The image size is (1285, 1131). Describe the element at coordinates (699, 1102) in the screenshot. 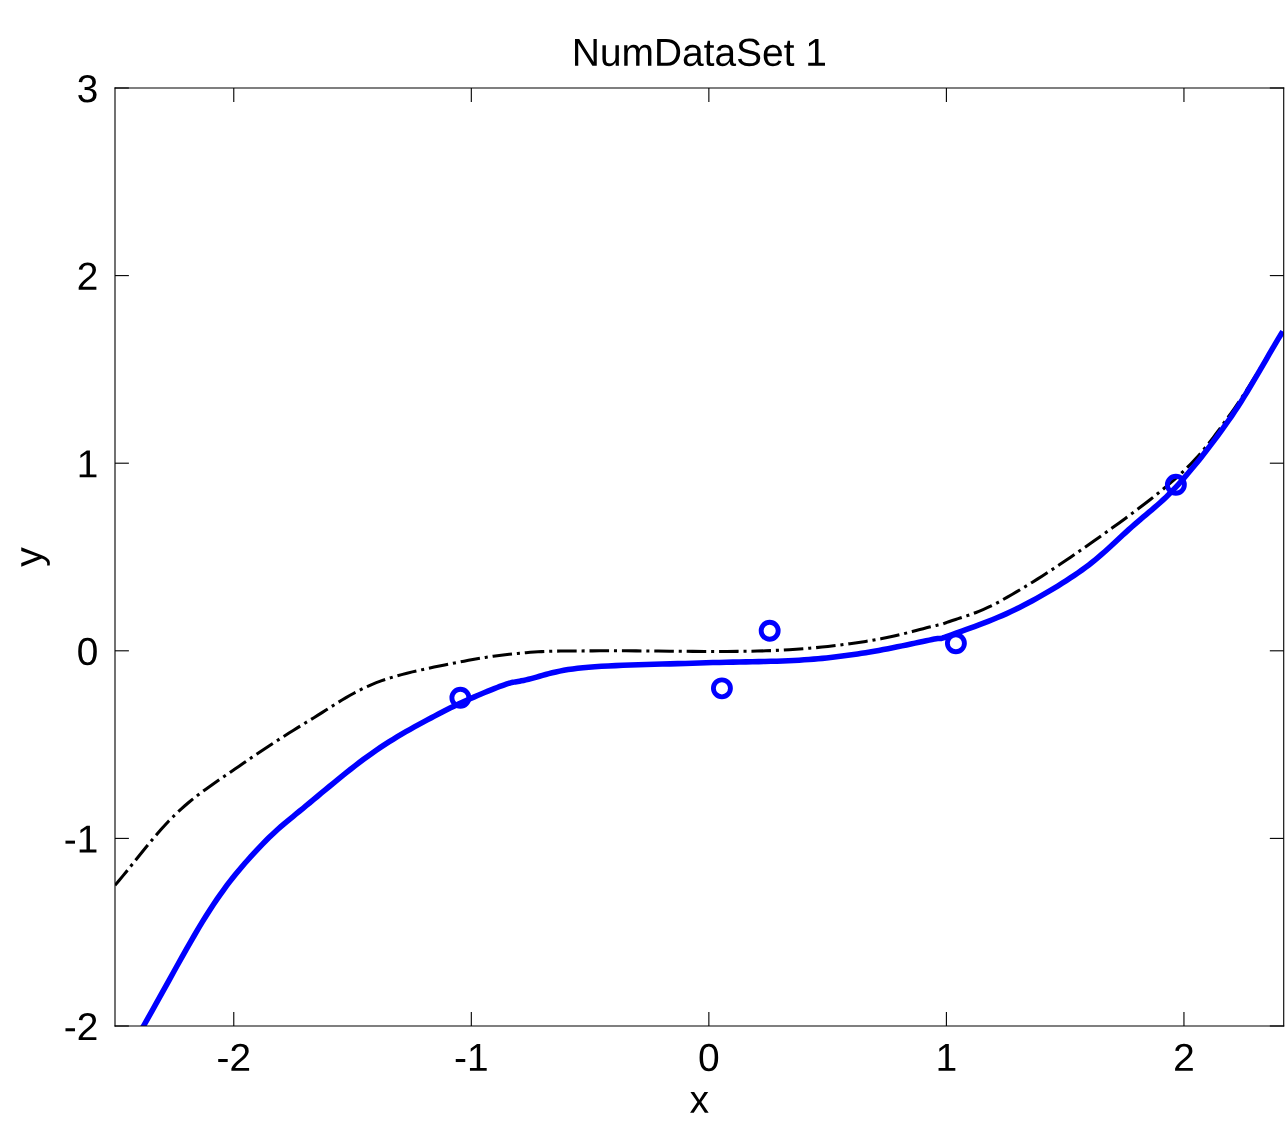

I see `x-axis-title: x` at that location.